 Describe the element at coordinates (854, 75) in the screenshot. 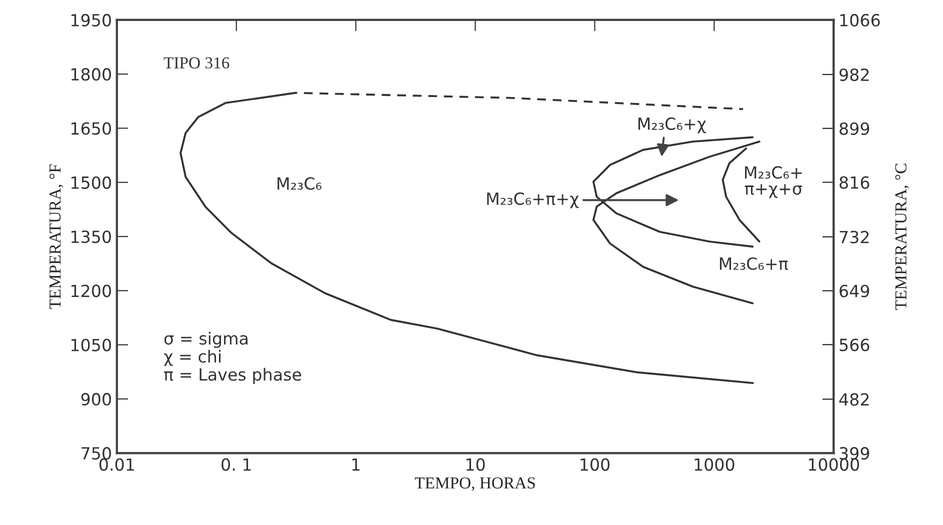

I see `y2-tick-label: 982` at that location.